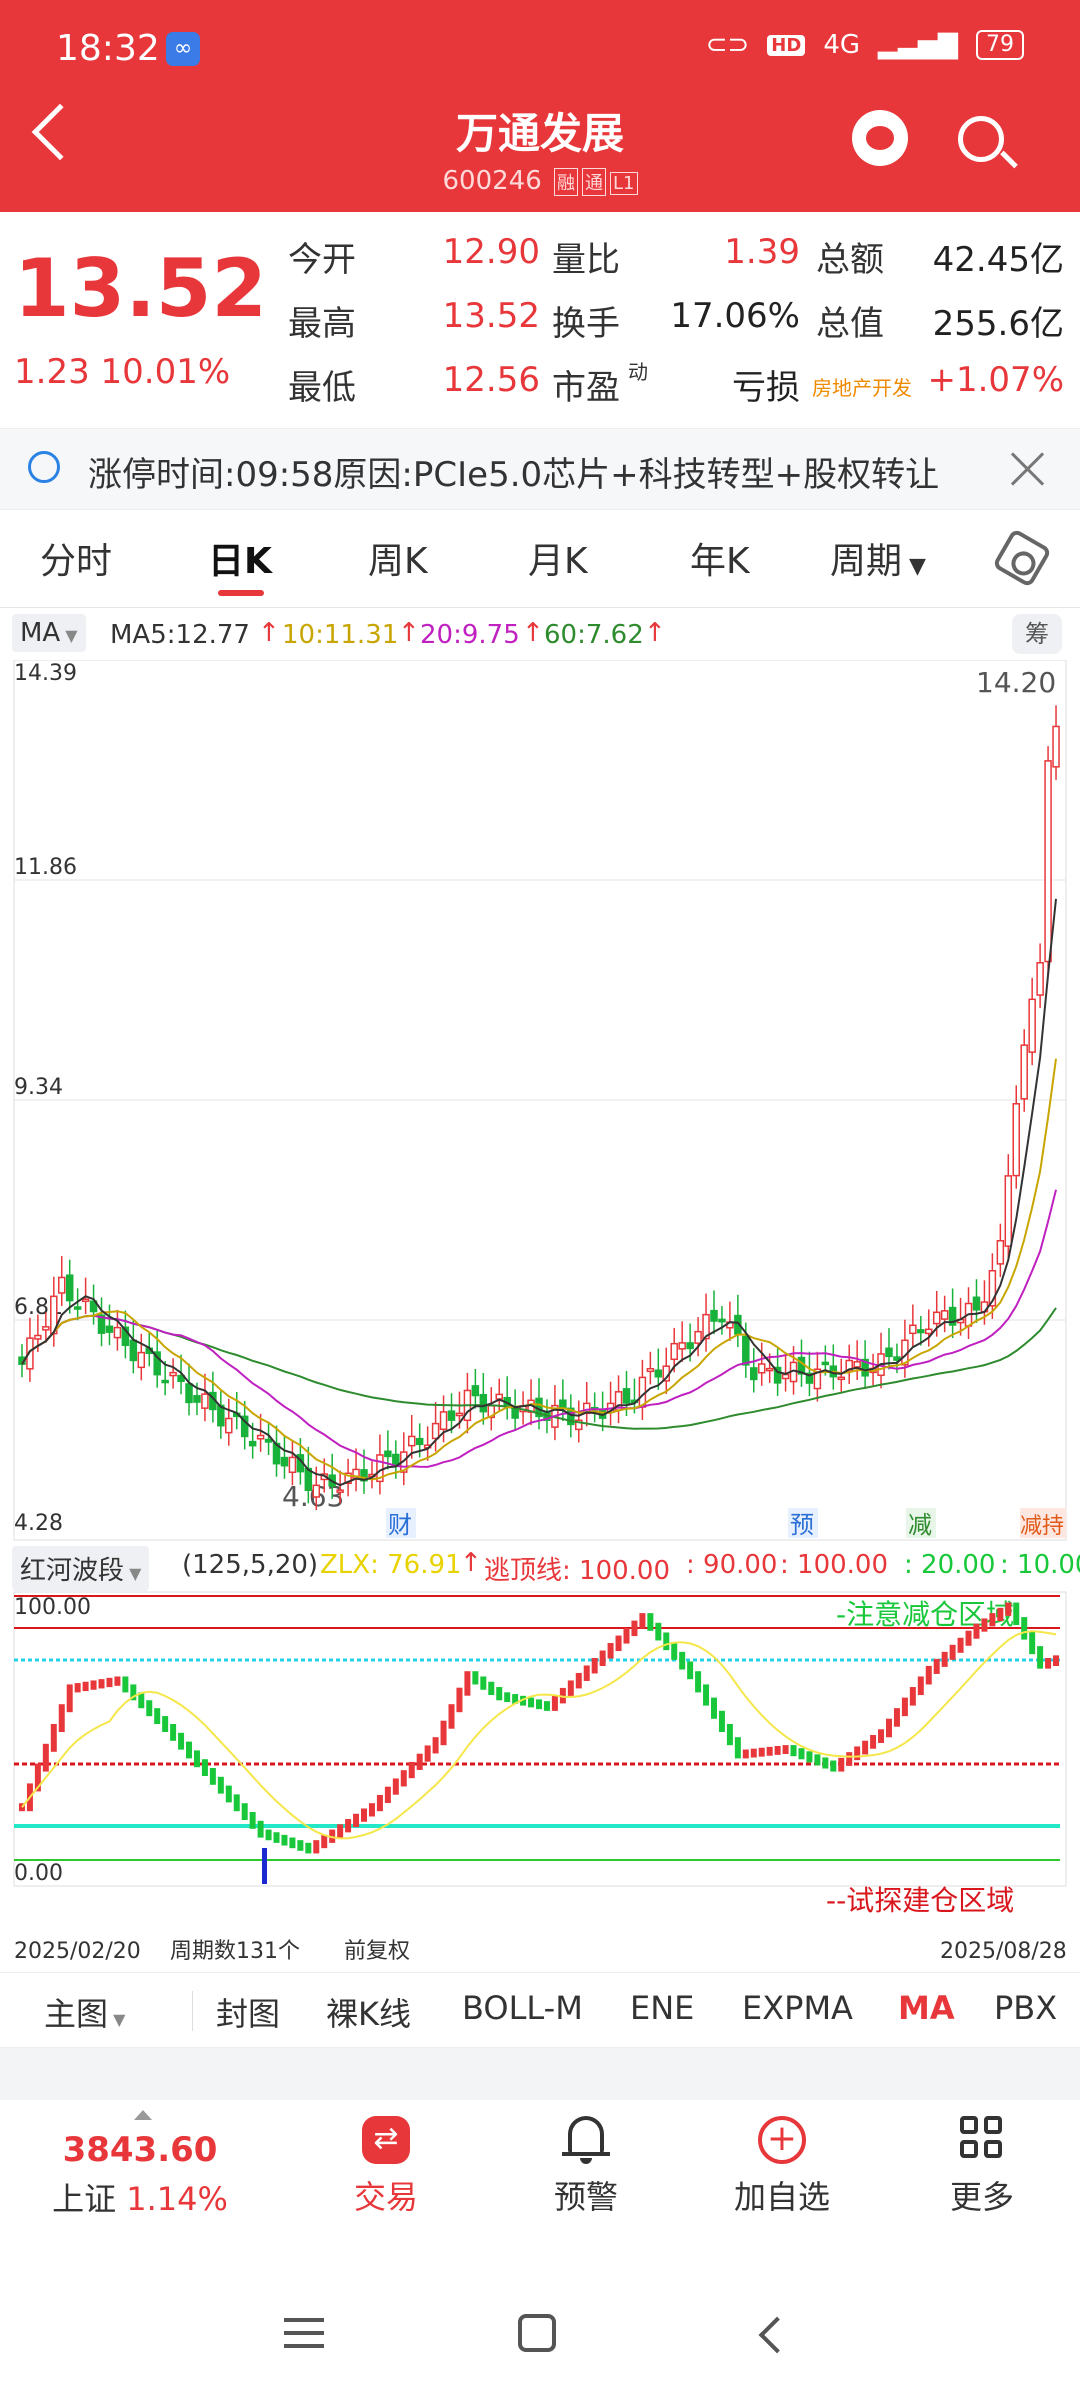  Describe the element at coordinates (377, 1951) in the screenshot. I see `adjust-mode: 前复权` at that location.